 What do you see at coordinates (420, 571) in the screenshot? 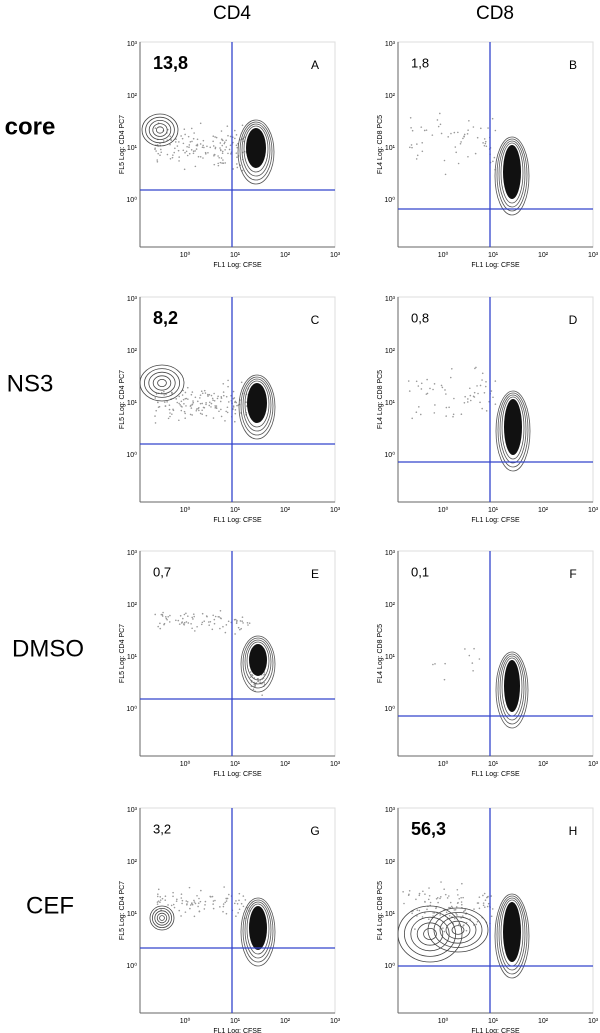
I see `quadrant-percent: 0,1` at bounding box center [420, 571].